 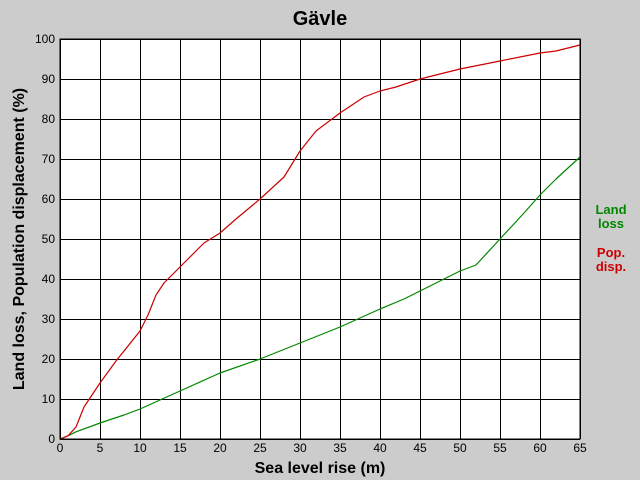 I want to click on x-tick-label: 30, so click(x=300, y=448).